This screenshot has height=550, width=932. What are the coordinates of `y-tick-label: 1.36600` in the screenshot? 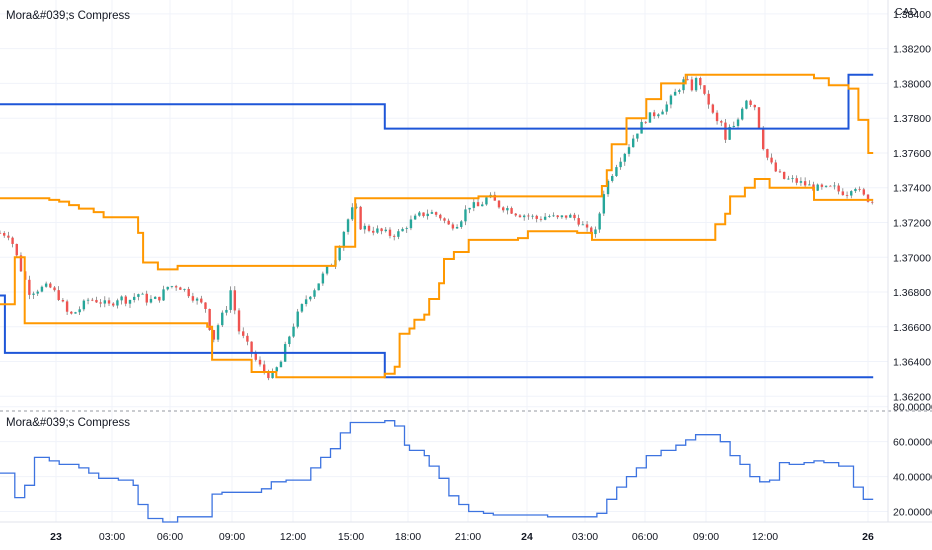 It's located at (912, 328).